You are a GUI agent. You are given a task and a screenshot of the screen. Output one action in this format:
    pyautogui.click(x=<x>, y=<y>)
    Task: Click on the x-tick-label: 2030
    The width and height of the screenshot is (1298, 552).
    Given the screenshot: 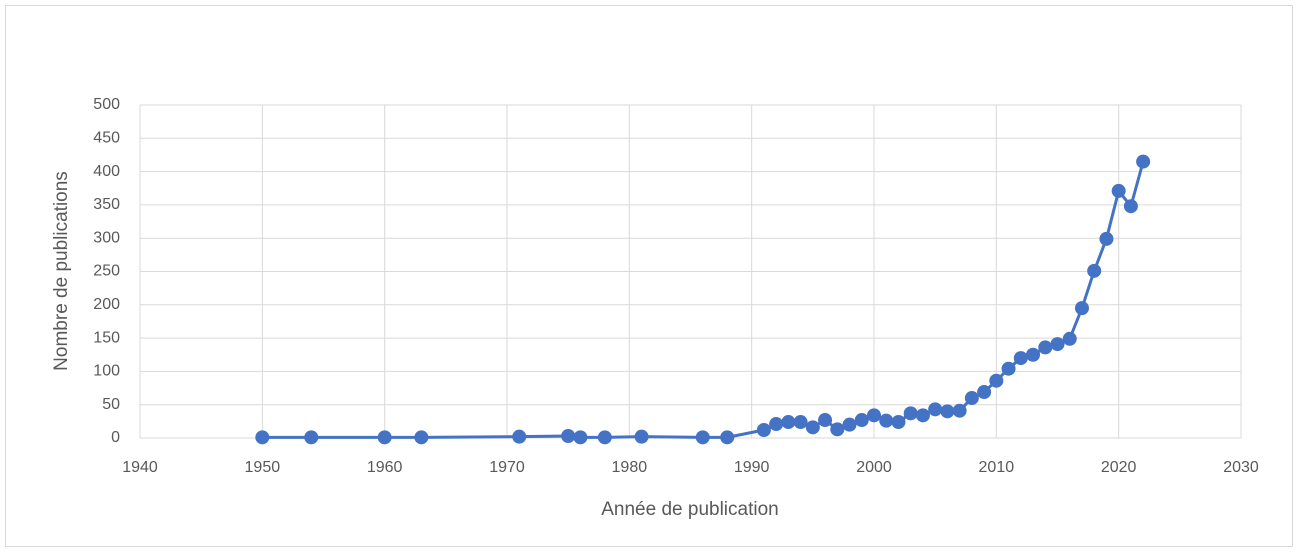 What is the action you would take?
    pyautogui.click(x=1241, y=467)
    